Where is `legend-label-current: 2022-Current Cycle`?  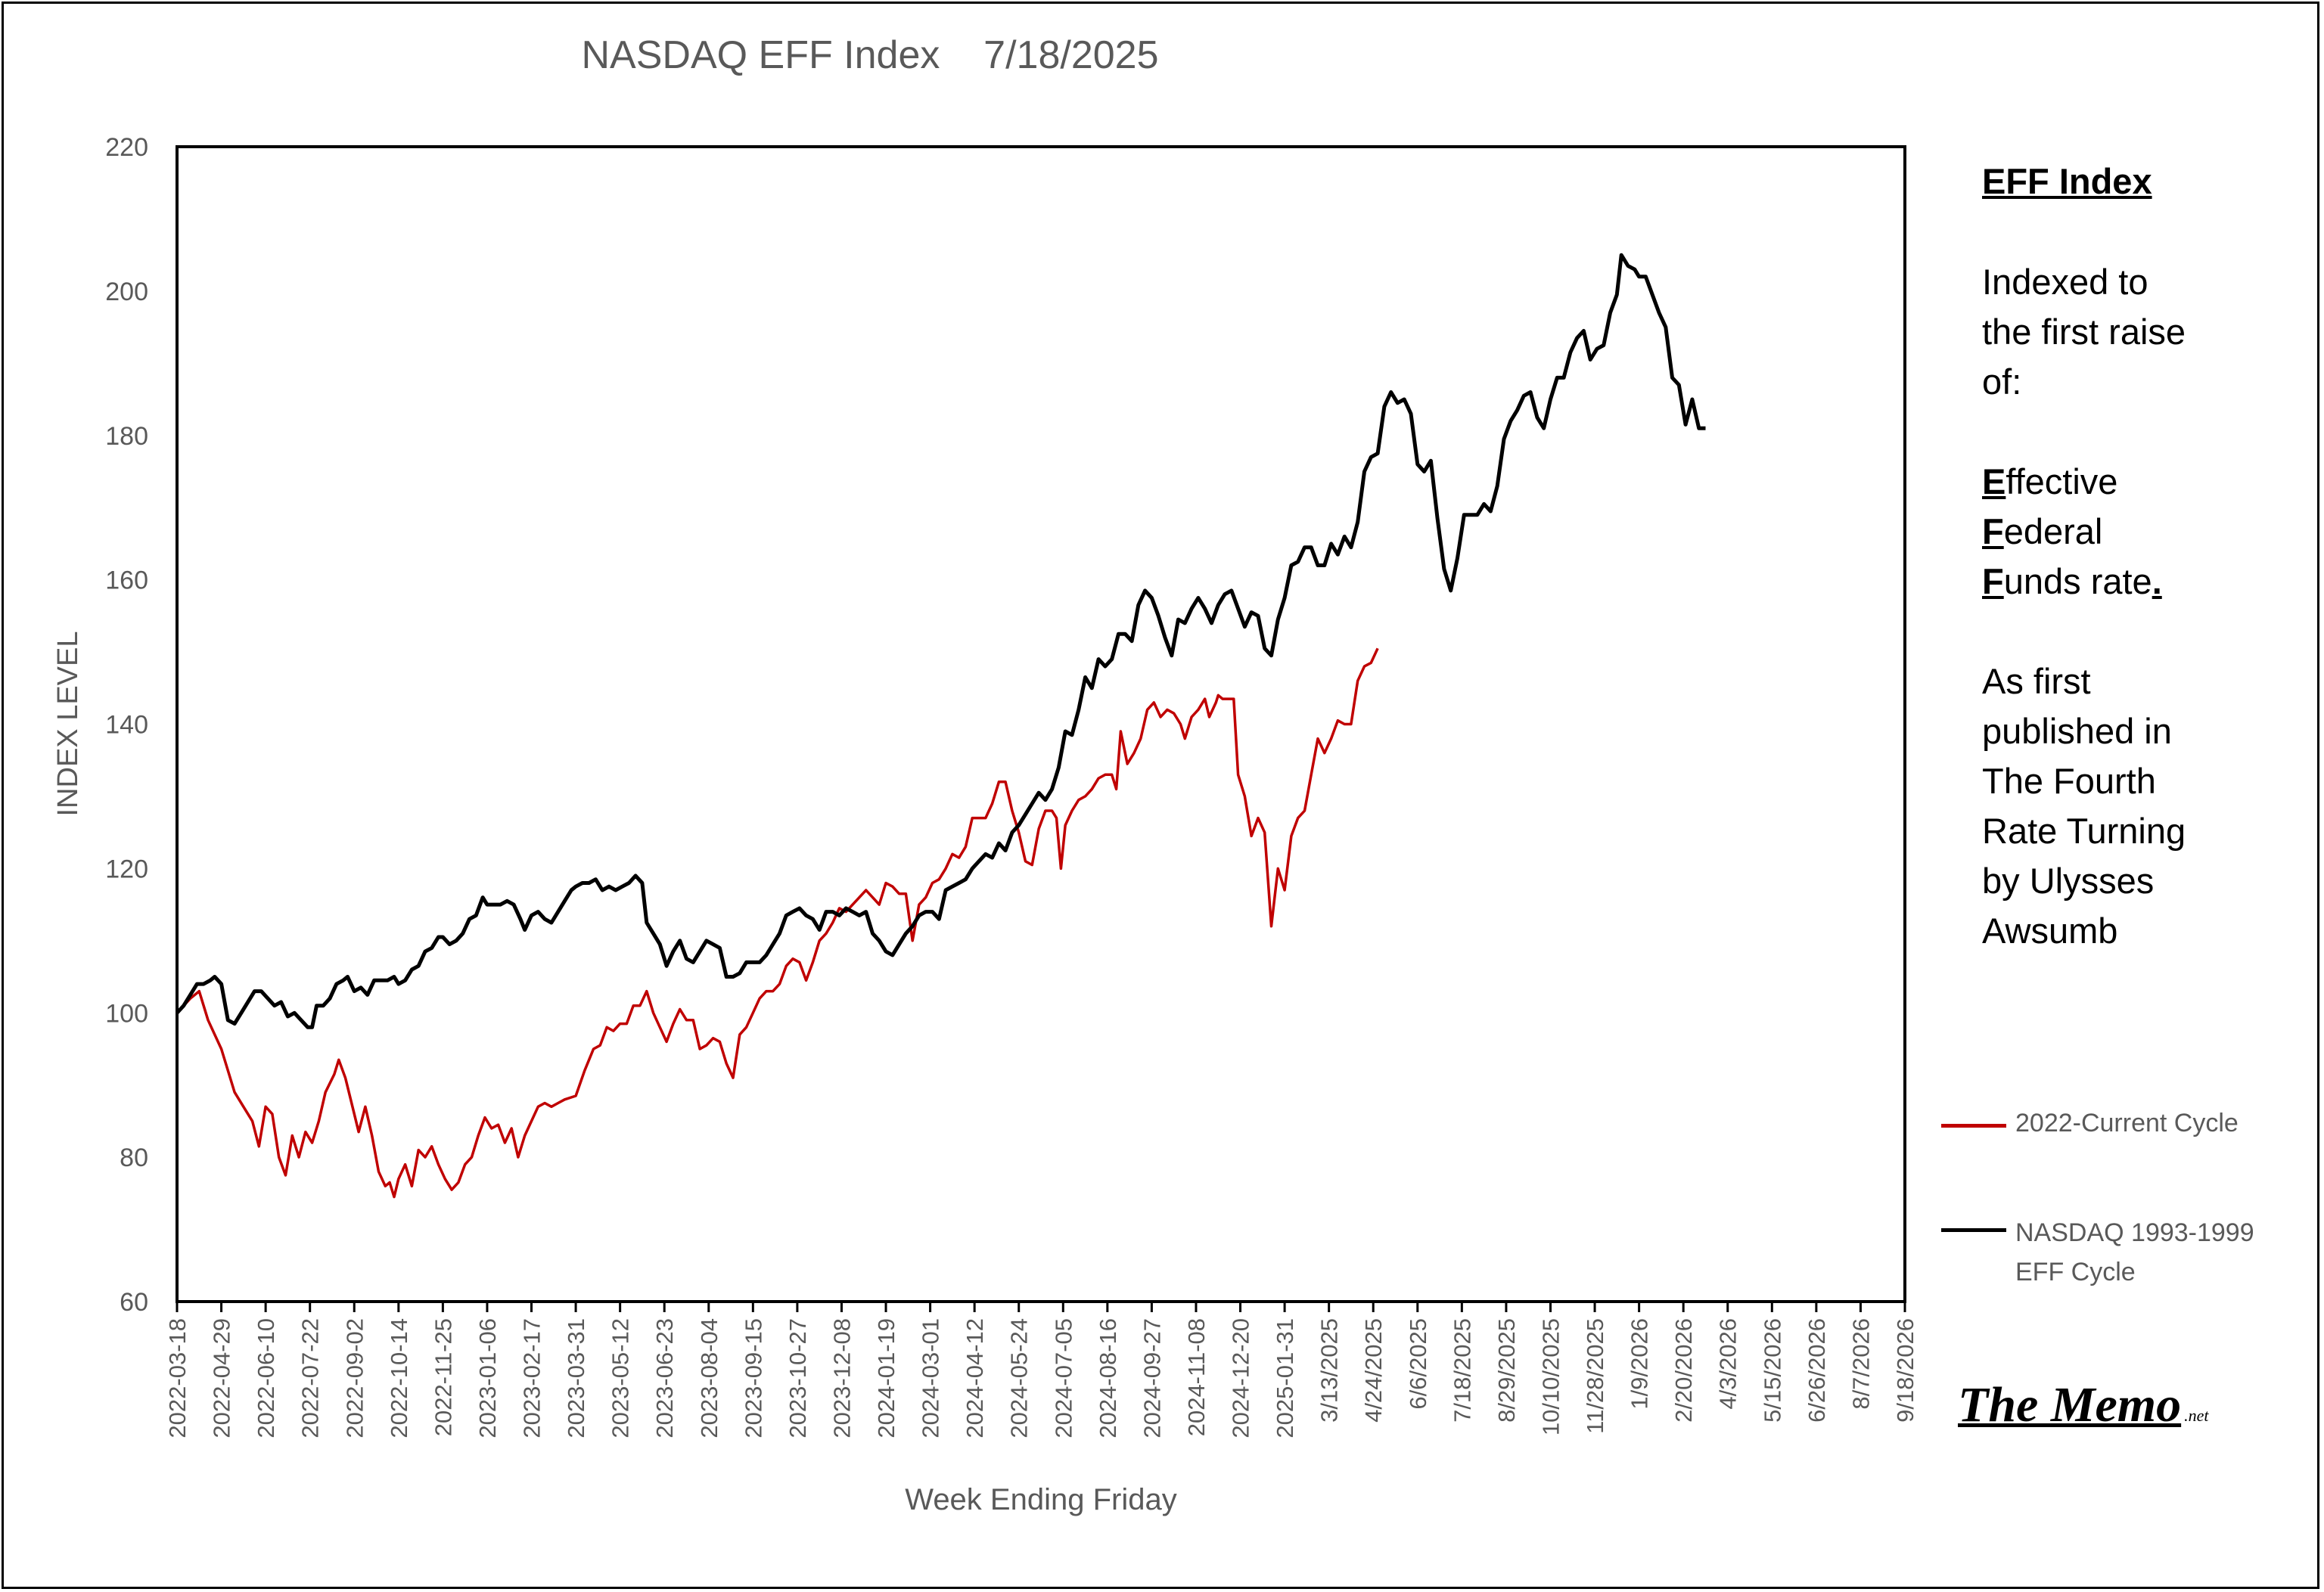 legend-label-current: 2022-Current Cycle is located at coordinates (2127, 1123).